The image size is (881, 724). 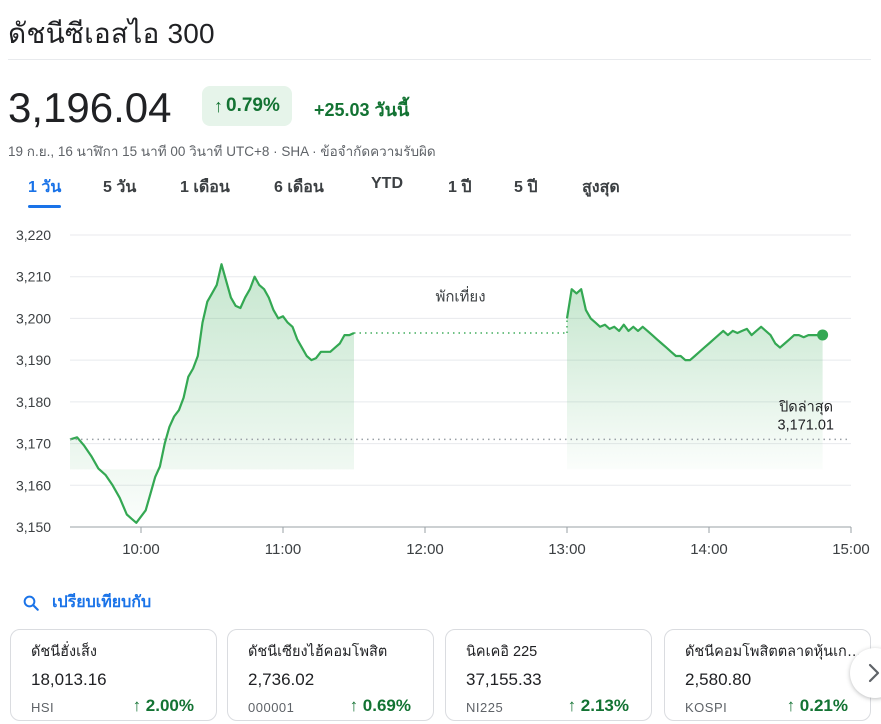 I want to click on compare-button: เปรียบเทียบกับ, so click(x=86, y=602).